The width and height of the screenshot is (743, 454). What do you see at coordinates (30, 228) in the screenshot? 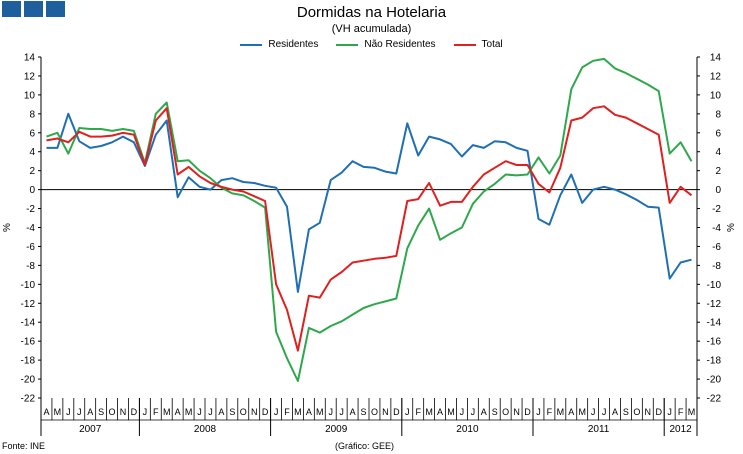
I see `y-tick-label-left: -4` at bounding box center [30, 228].